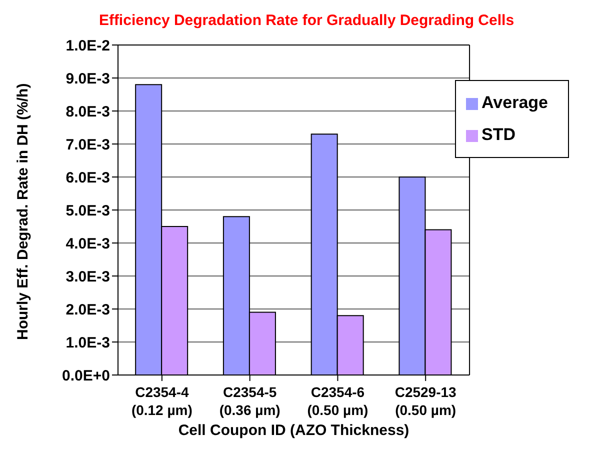 This screenshot has height=455, width=613. What do you see at coordinates (88, 45) in the screenshot?
I see `y-tick-label: 1.0E-2` at bounding box center [88, 45].